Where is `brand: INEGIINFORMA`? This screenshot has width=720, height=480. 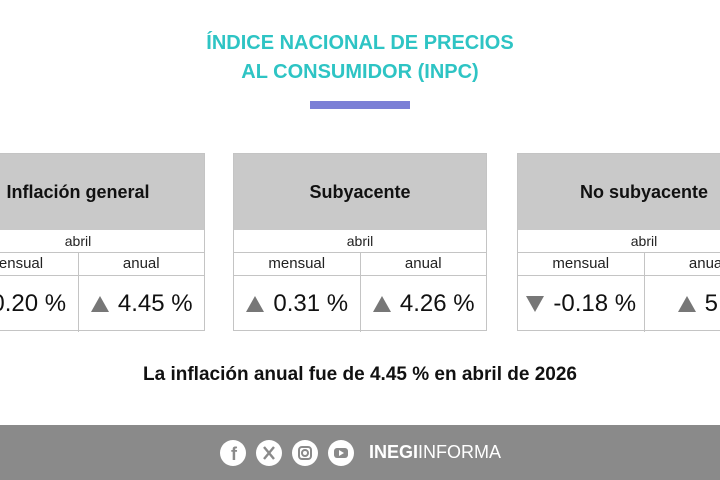
brand: INEGIINFORMA is located at coordinates (435, 452).